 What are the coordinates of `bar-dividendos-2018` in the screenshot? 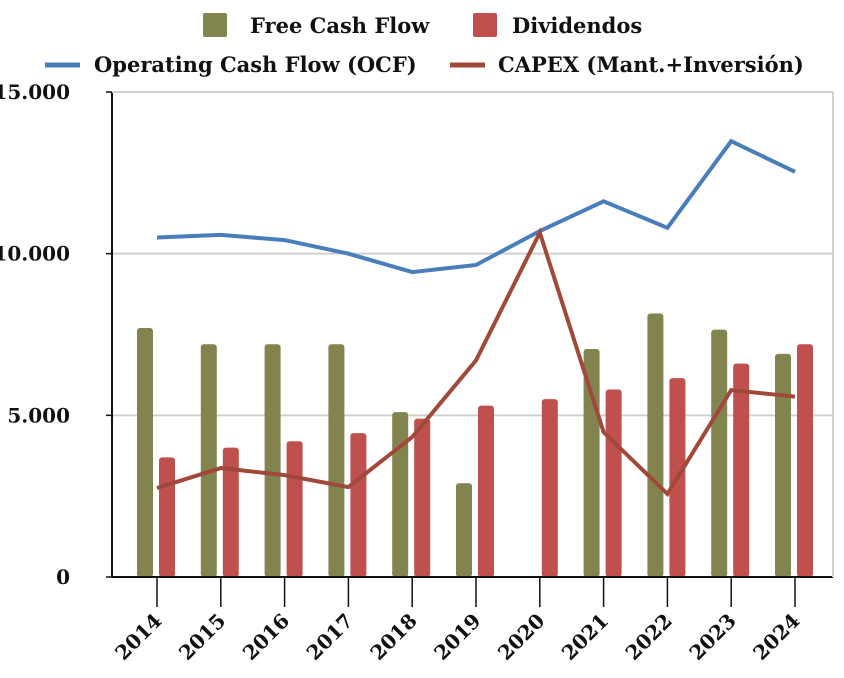 It's located at (422, 497).